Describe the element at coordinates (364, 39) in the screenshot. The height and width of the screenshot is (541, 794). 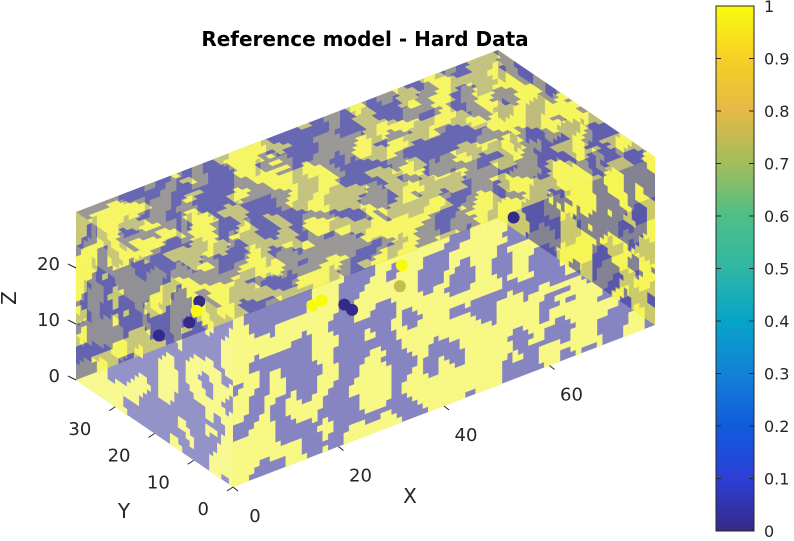
I see `chart-title: Reference model - Hard Data` at that location.